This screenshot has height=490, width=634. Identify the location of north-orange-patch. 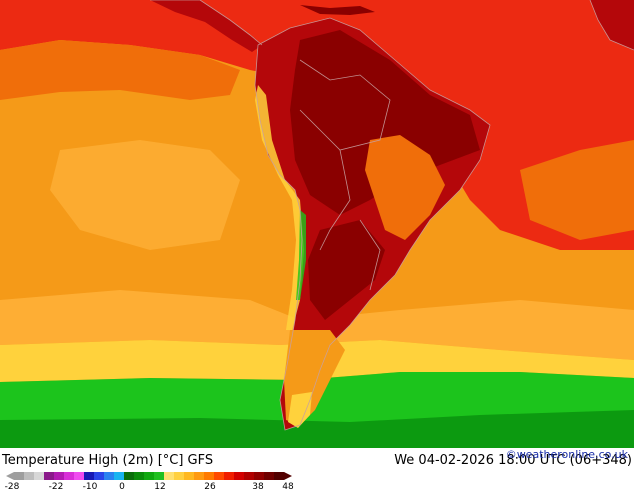
(120, 70).